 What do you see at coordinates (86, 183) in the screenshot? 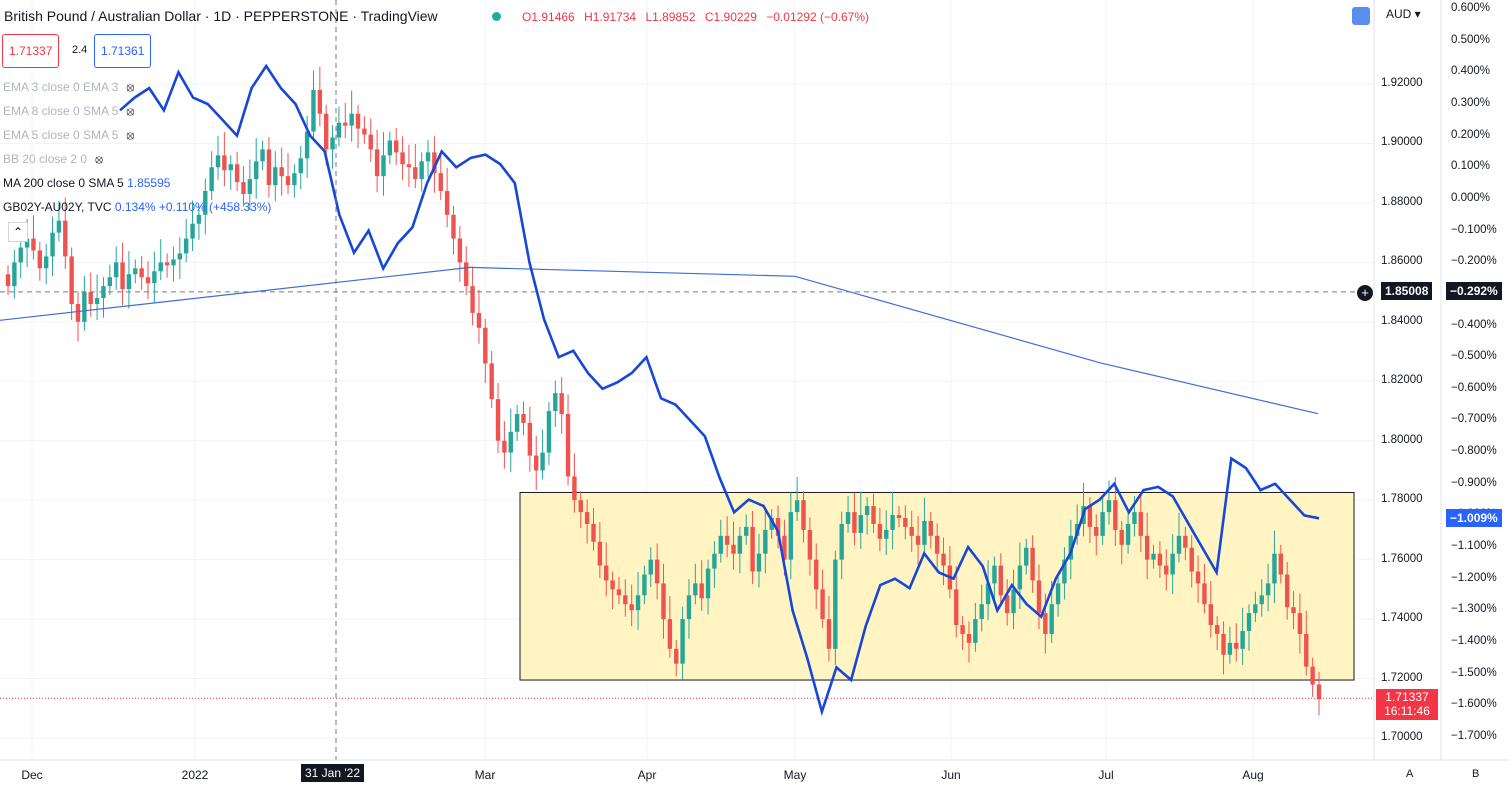
I see `legend-ma200: MA 200 close 0 SMA 5 1.85595` at bounding box center [86, 183].